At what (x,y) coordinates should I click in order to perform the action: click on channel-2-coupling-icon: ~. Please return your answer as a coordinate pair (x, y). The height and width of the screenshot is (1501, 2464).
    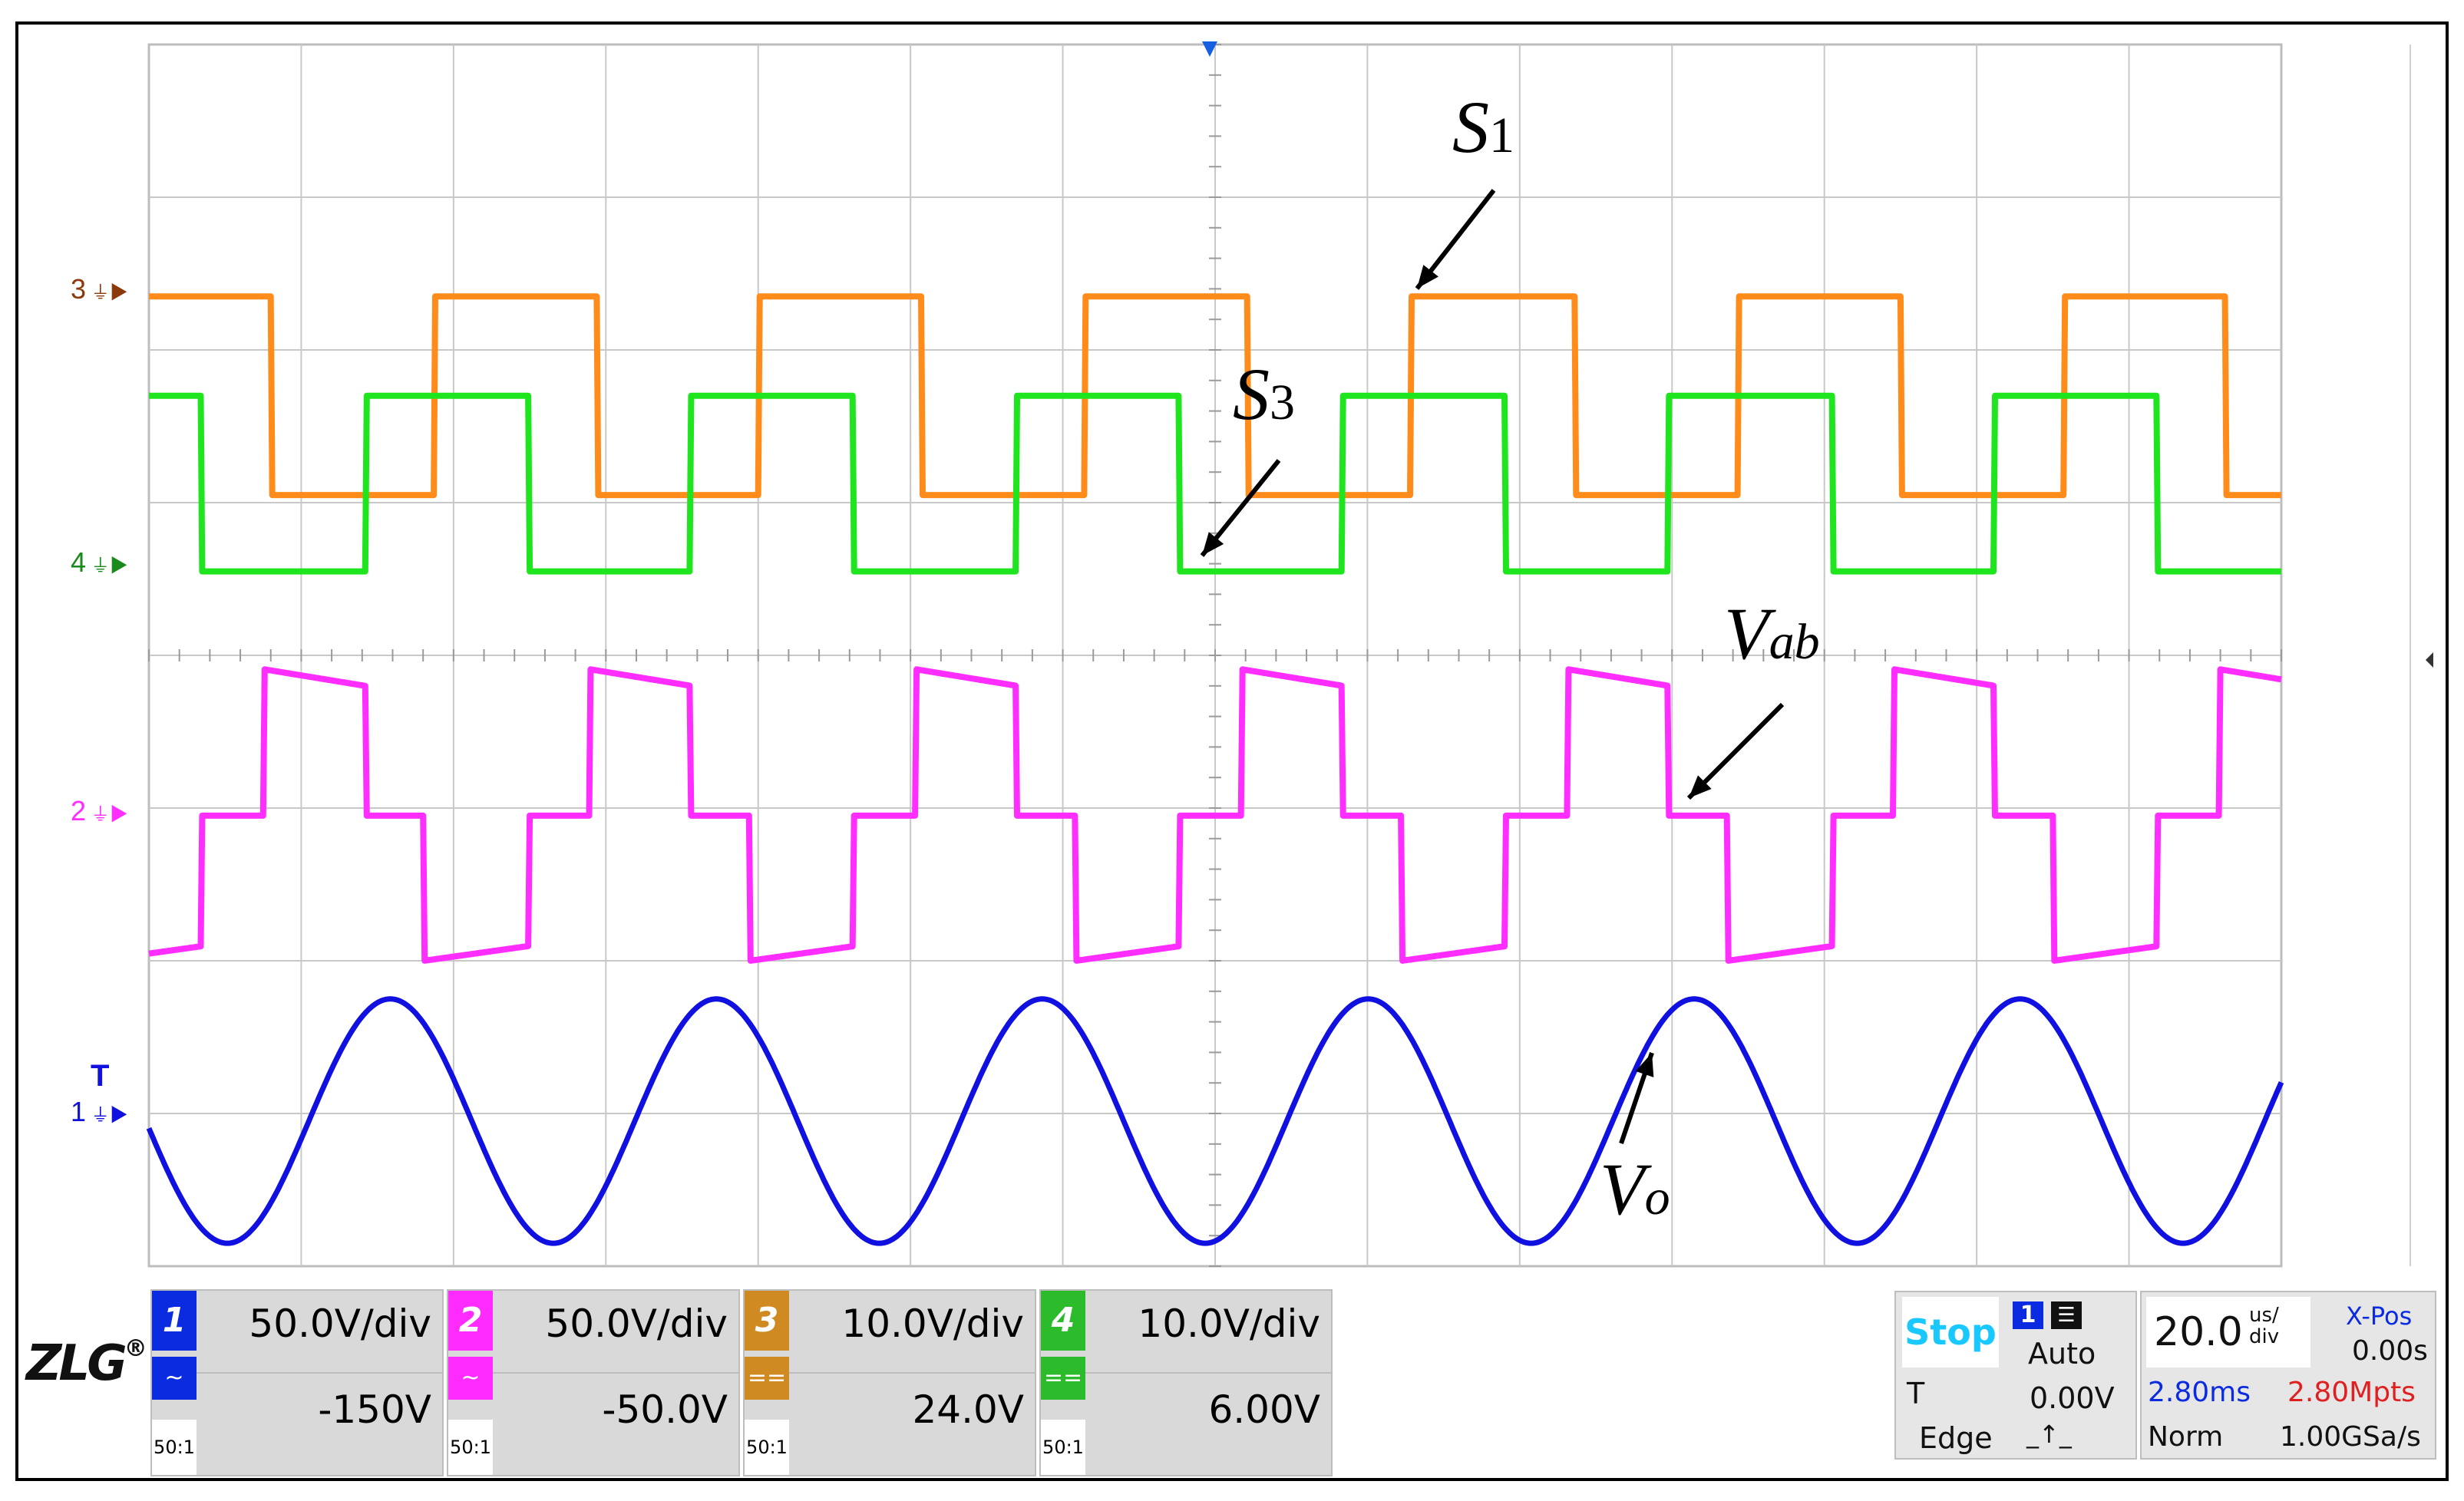
    Looking at the image, I should click on (470, 1378).